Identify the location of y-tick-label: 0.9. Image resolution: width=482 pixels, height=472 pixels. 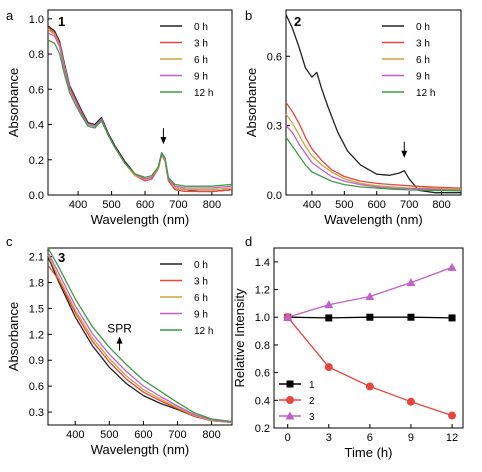
(36, 361).